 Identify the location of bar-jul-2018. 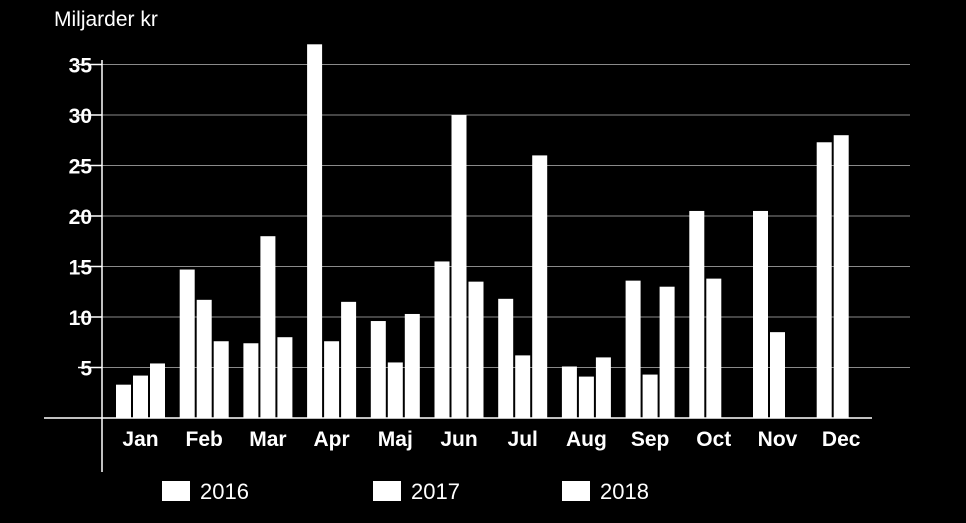
(540, 286).